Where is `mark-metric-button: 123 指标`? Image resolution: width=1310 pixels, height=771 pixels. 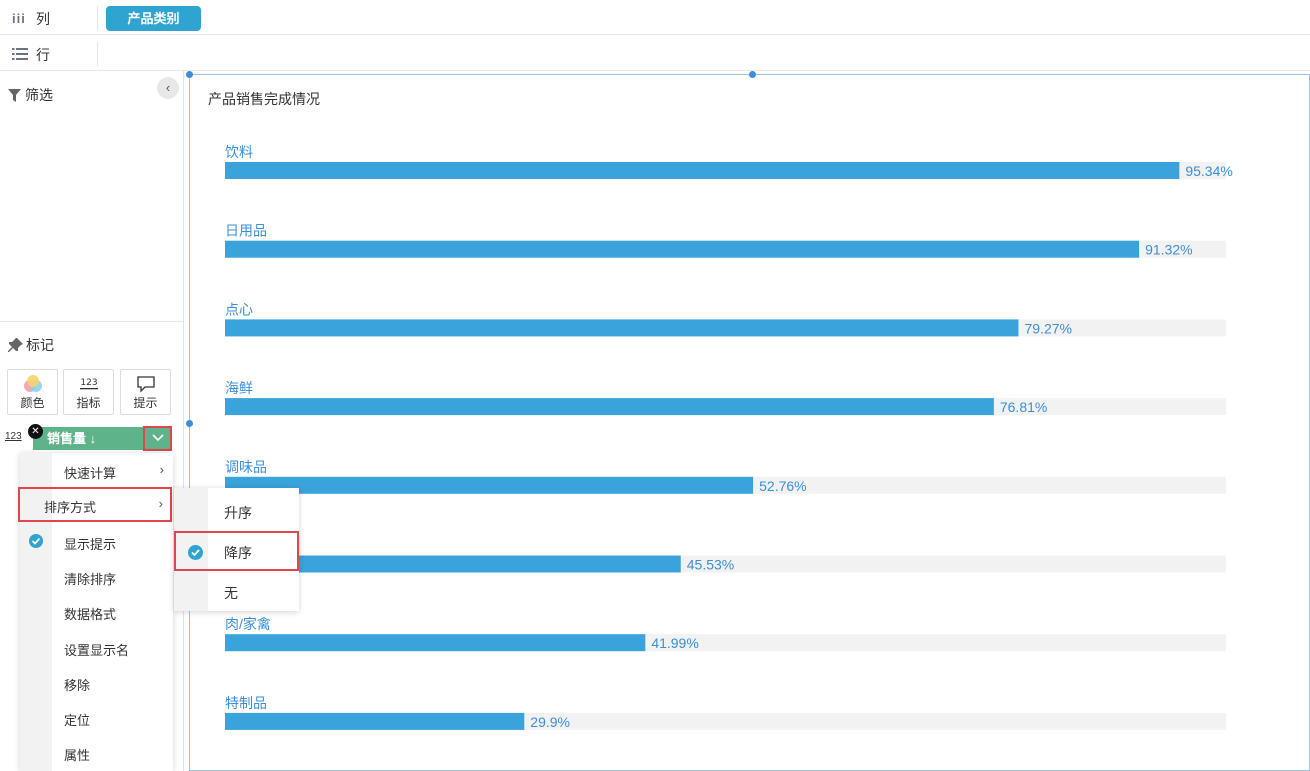 mark-metric-button: 123 指标 is located at coordinates (88, 392).